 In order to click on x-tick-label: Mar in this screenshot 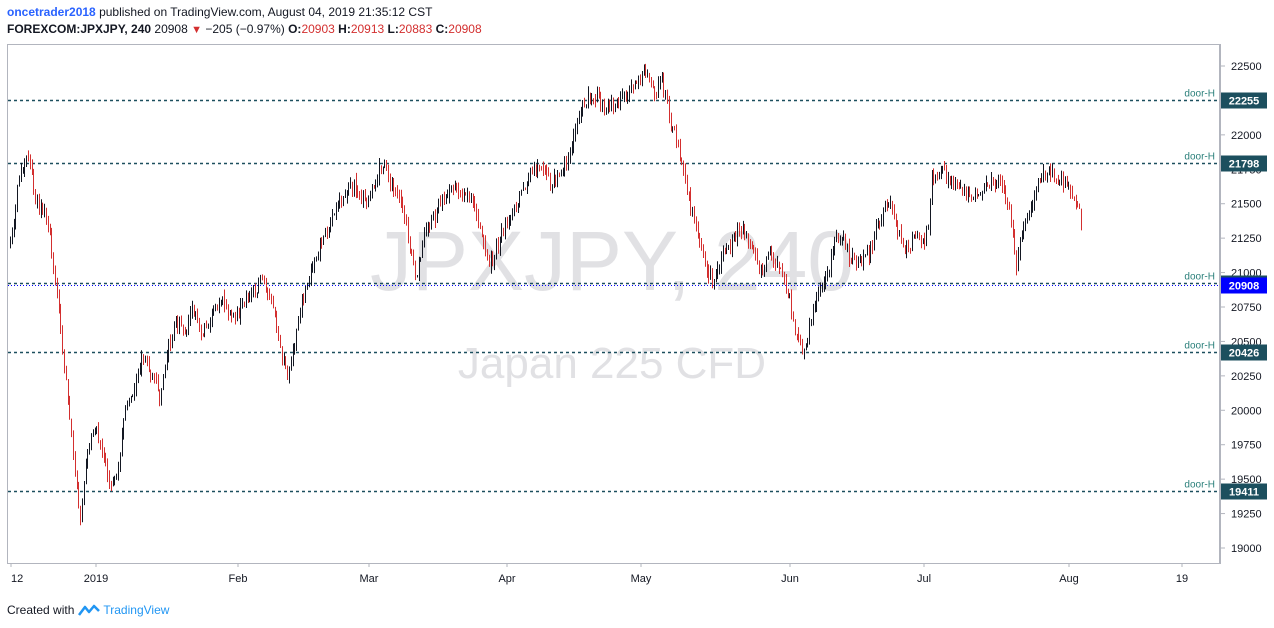, I will do `click(369, 579)`.